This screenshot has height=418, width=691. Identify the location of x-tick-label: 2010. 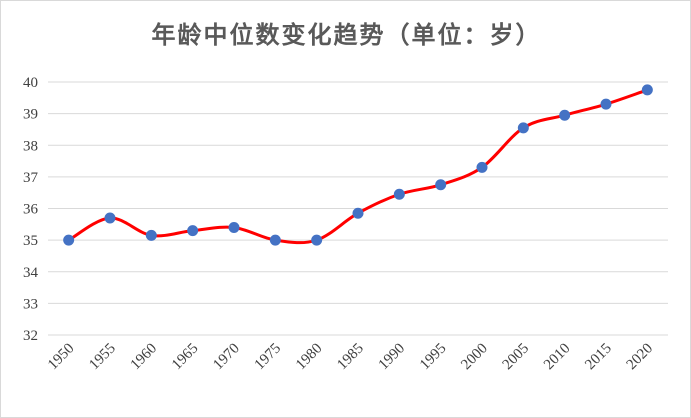
(557, 357).